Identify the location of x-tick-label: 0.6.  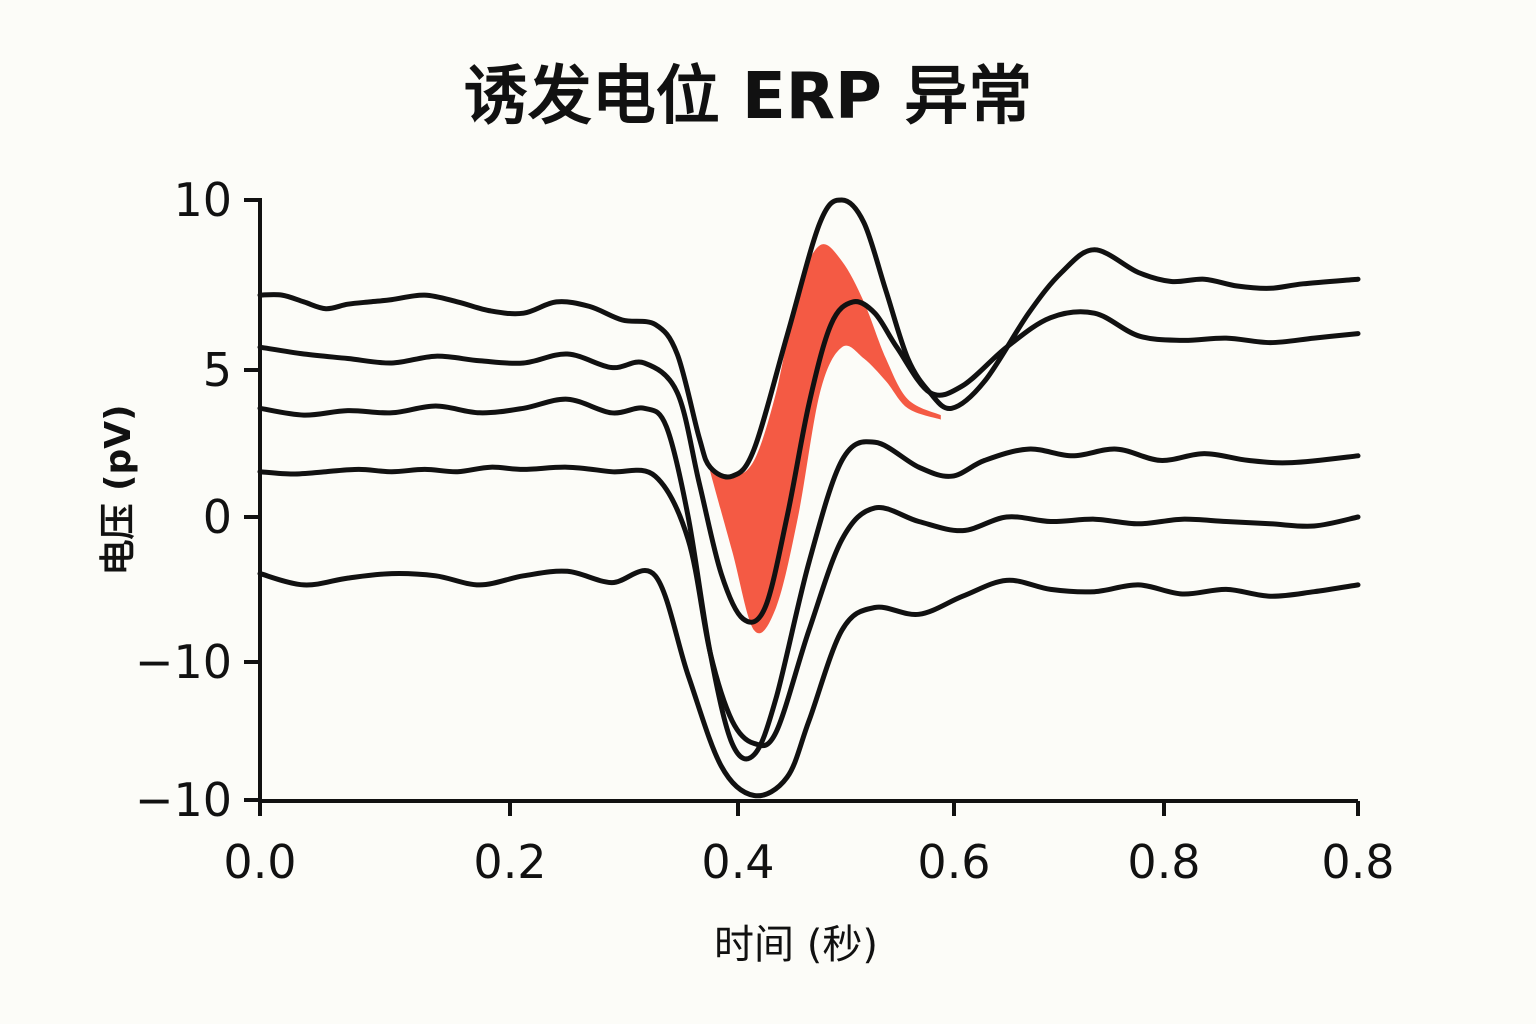
(953, 862).